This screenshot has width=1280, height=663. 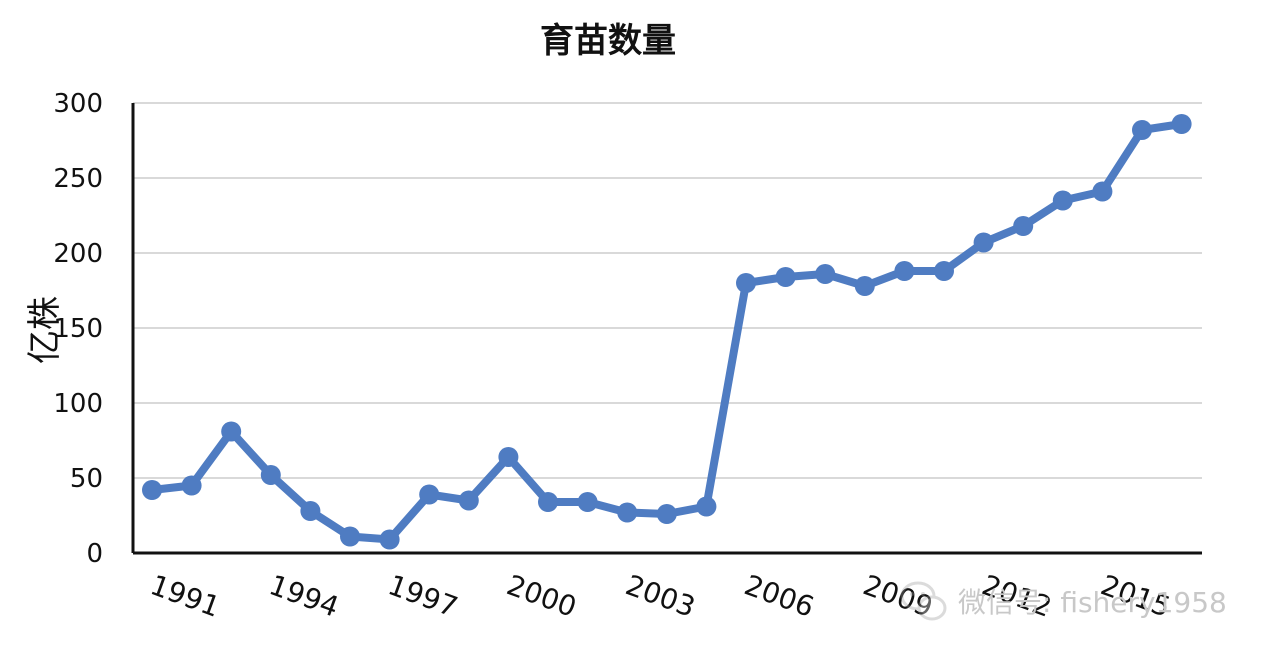 What do you see at coordinates (86, 479) in the screenshot?
I see `y-tick-label: 50` at bounding box center [86, 479].